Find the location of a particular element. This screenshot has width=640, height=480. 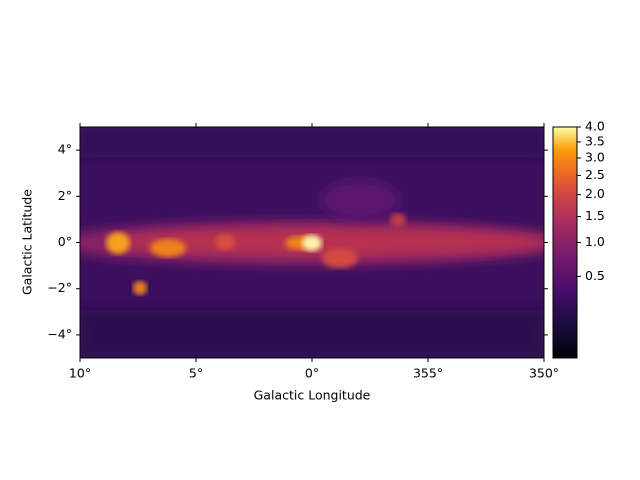

colorbar-tick-label: 3.5 is located at coordinates (595, 140).